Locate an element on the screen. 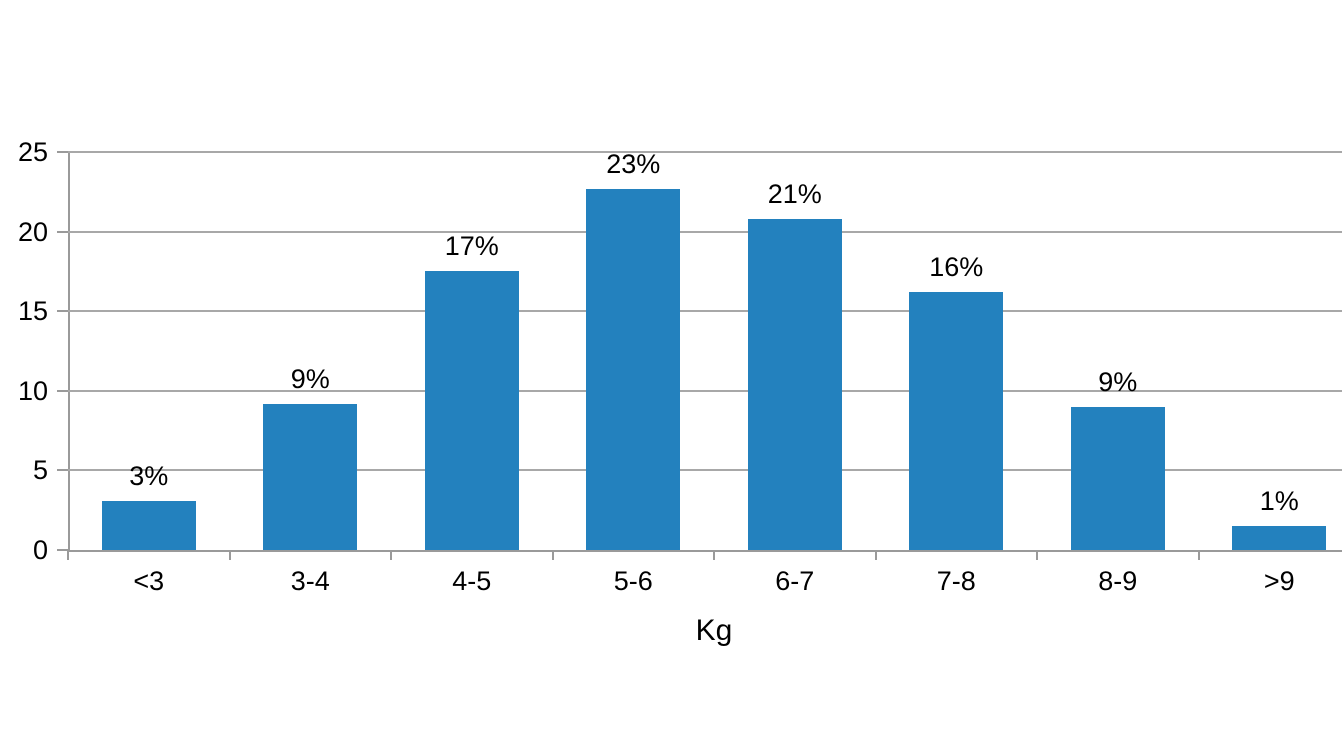 The width and height of the screenshot is (1342, 756). bar-value-label: 21% is located at coordinates (794, 193).